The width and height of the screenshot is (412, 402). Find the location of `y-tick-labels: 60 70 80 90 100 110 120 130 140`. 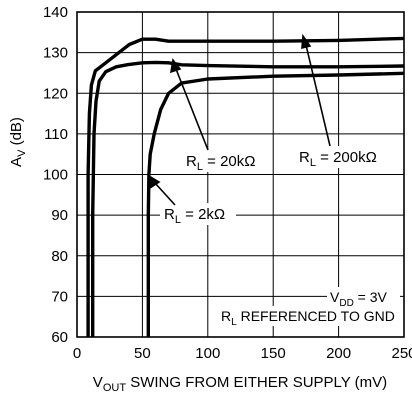

y-tick-labels: 60 70 80 90 100 110 120 130 140 is located at coordinates (55, 175).